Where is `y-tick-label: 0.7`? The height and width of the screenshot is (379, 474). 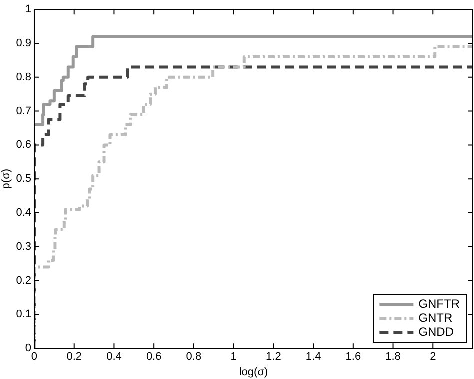
y-tick-label: 0.7 is located at coordinates (24, 111).